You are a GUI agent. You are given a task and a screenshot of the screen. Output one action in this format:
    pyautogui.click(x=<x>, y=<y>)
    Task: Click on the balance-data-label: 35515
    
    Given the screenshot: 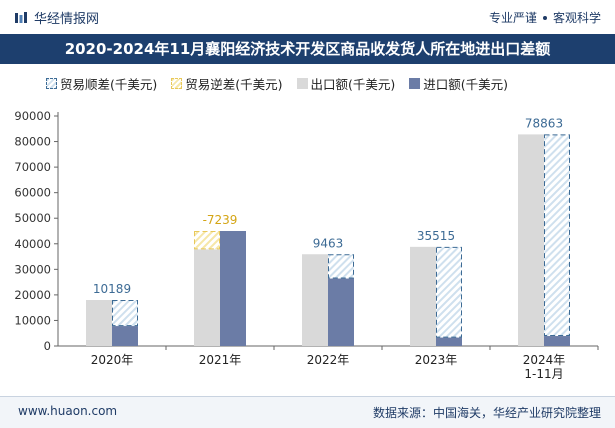 What is the action you would take?
    pyautogui.click(x=436, y=236)
    